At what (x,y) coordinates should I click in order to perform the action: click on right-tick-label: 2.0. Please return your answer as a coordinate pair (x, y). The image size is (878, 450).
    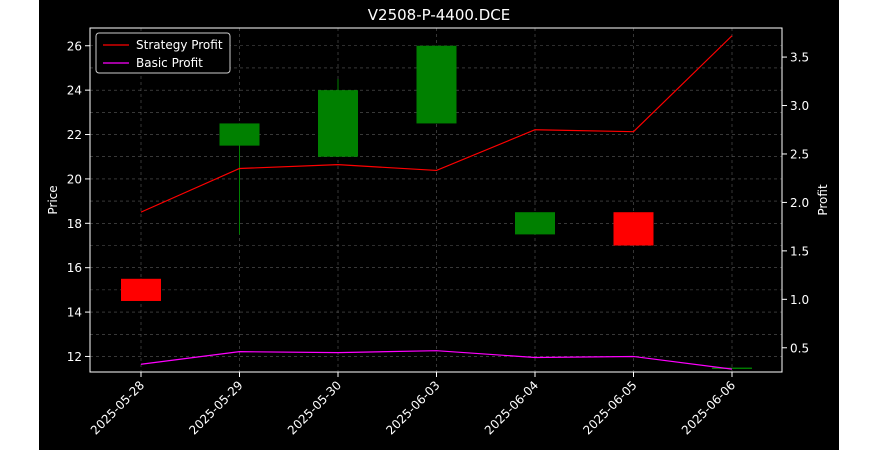
    Looking at the image, I should click on (799, 203).